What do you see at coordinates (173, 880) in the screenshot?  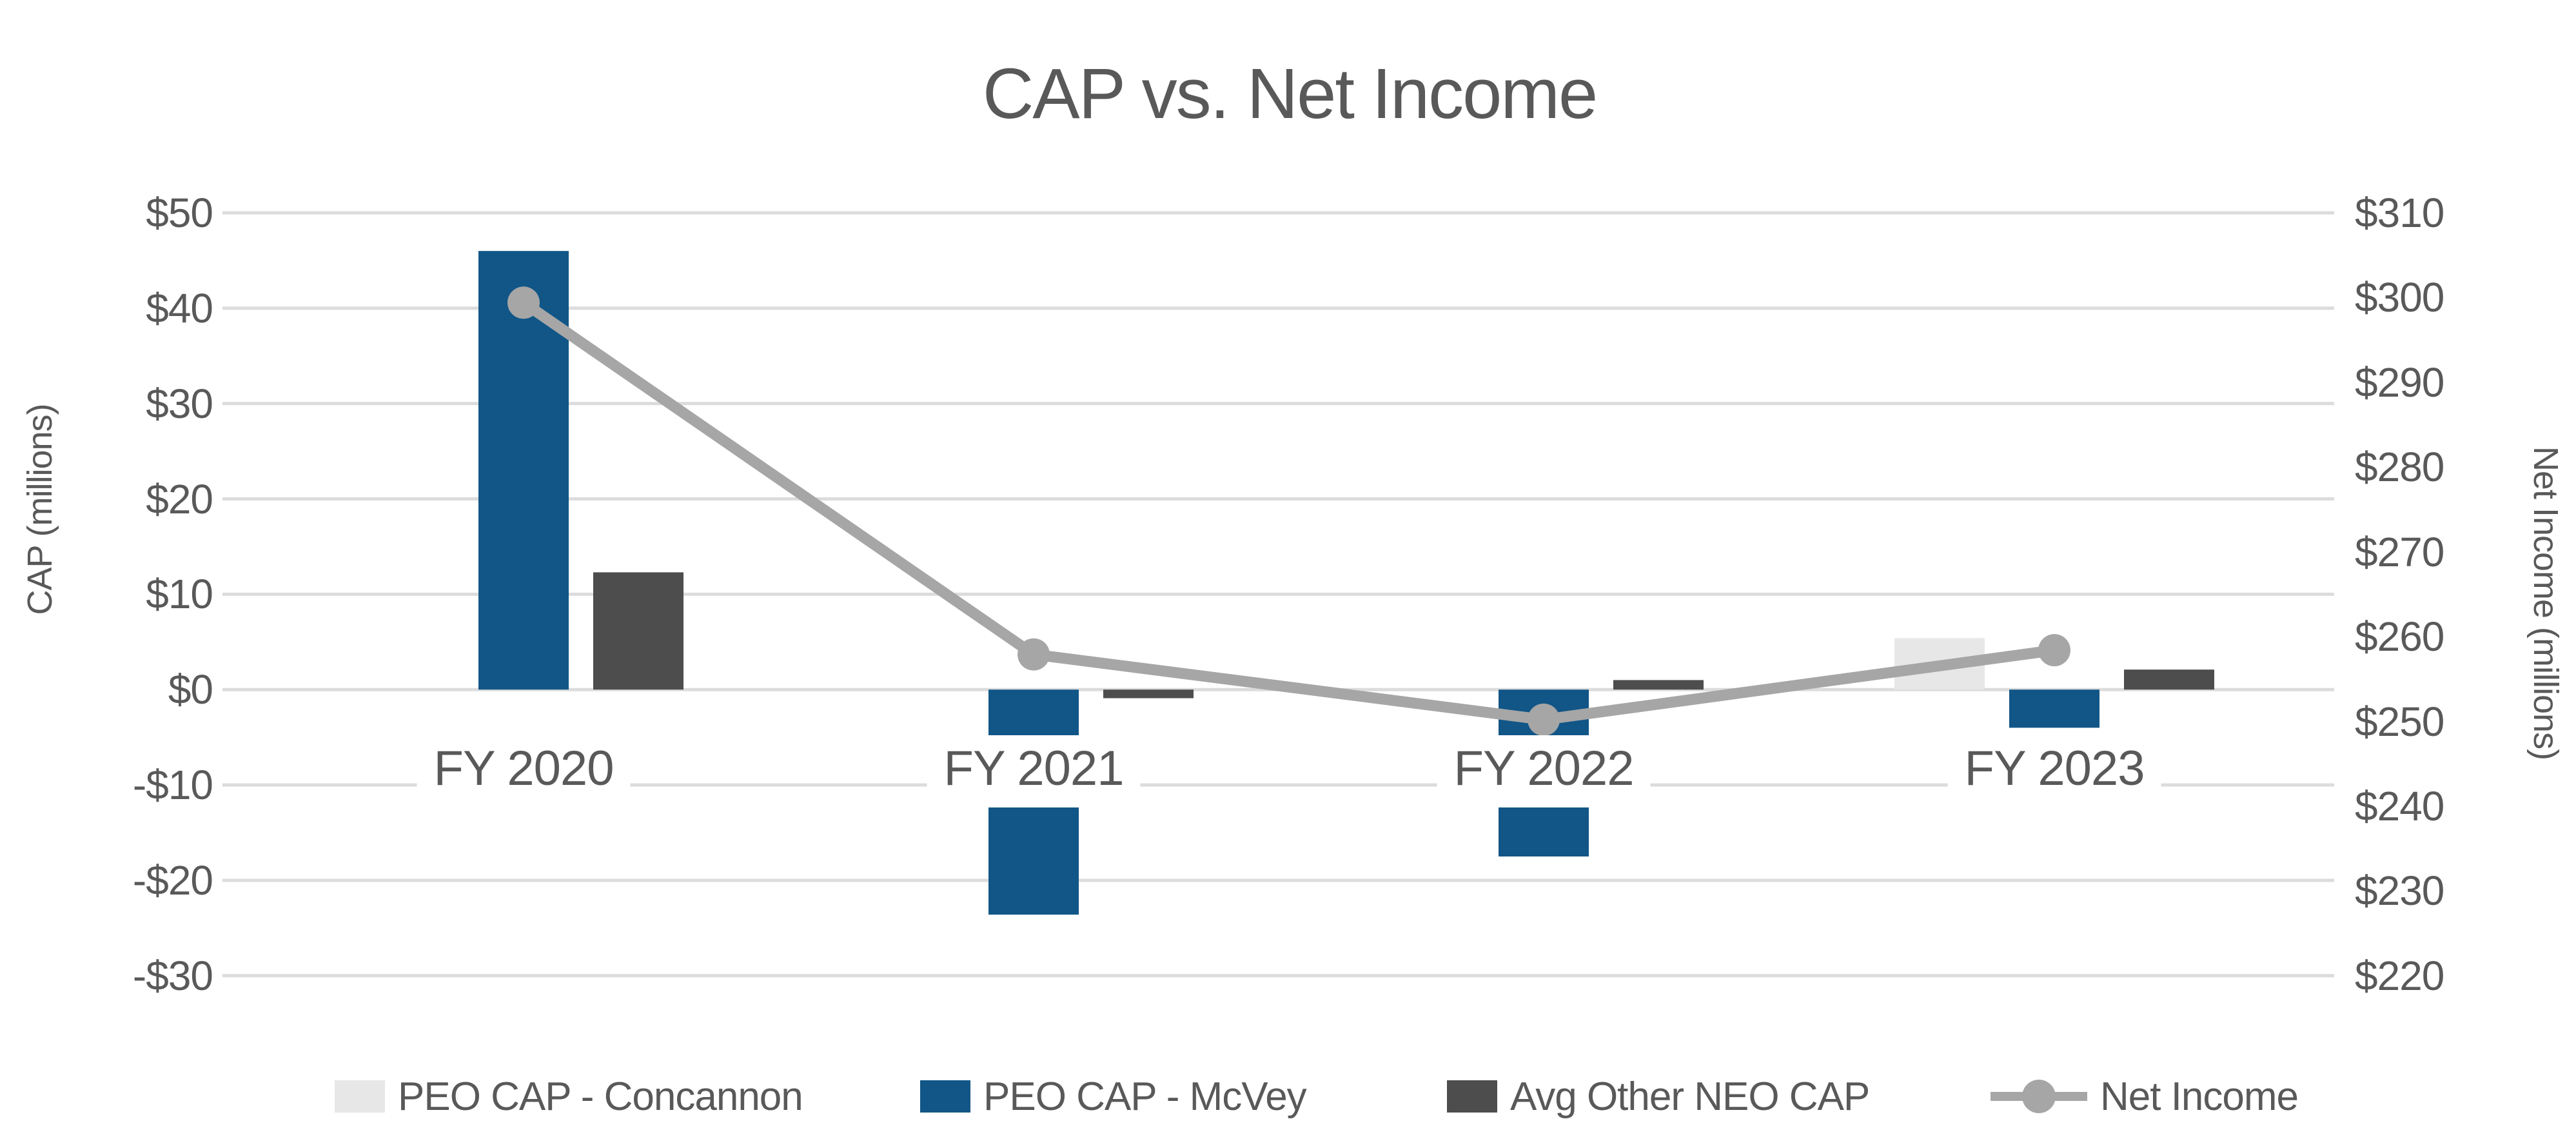 I see `left-axis-tick-label: -$20` at bounding box center [173, 880].